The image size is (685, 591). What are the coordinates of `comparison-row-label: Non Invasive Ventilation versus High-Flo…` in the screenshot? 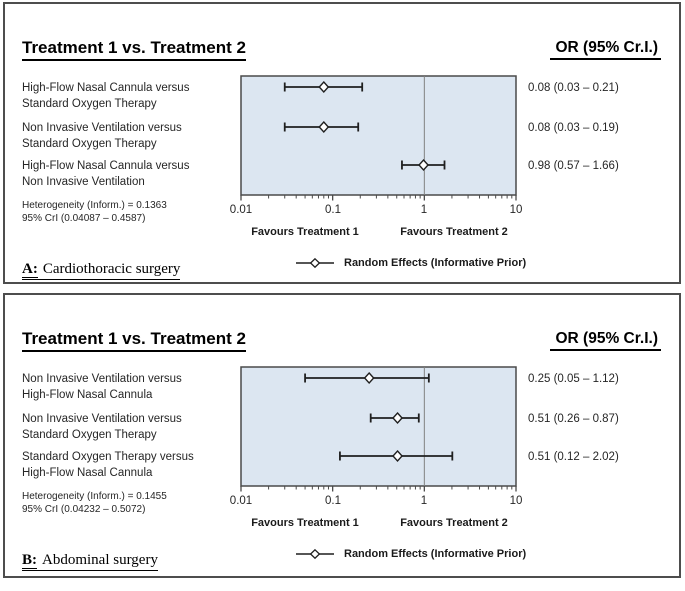 It's located at (129, 387).